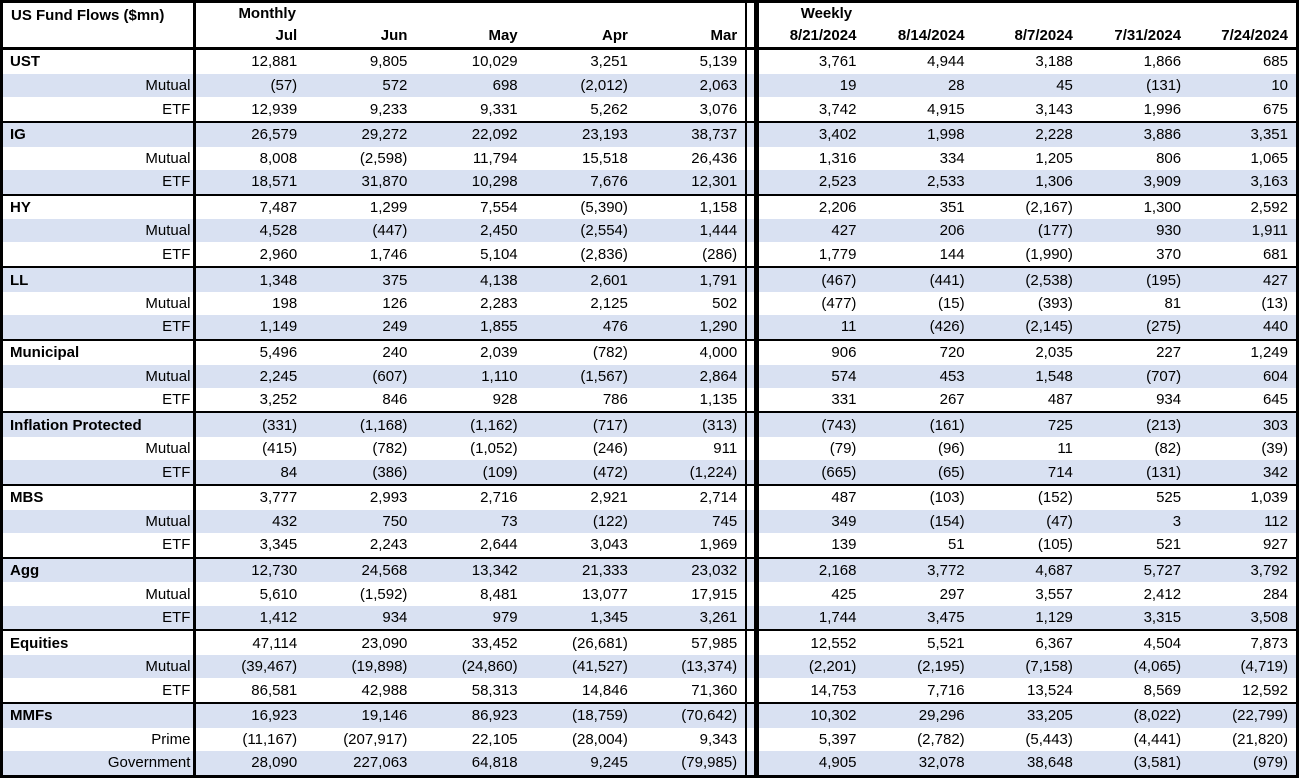 The width and height of the screenshot is (1299, 778). What do you see at coordinates (1275, 327) in the screenshot?
I see `cell-weekly-4: 440` at bounding box center [1275, 327].